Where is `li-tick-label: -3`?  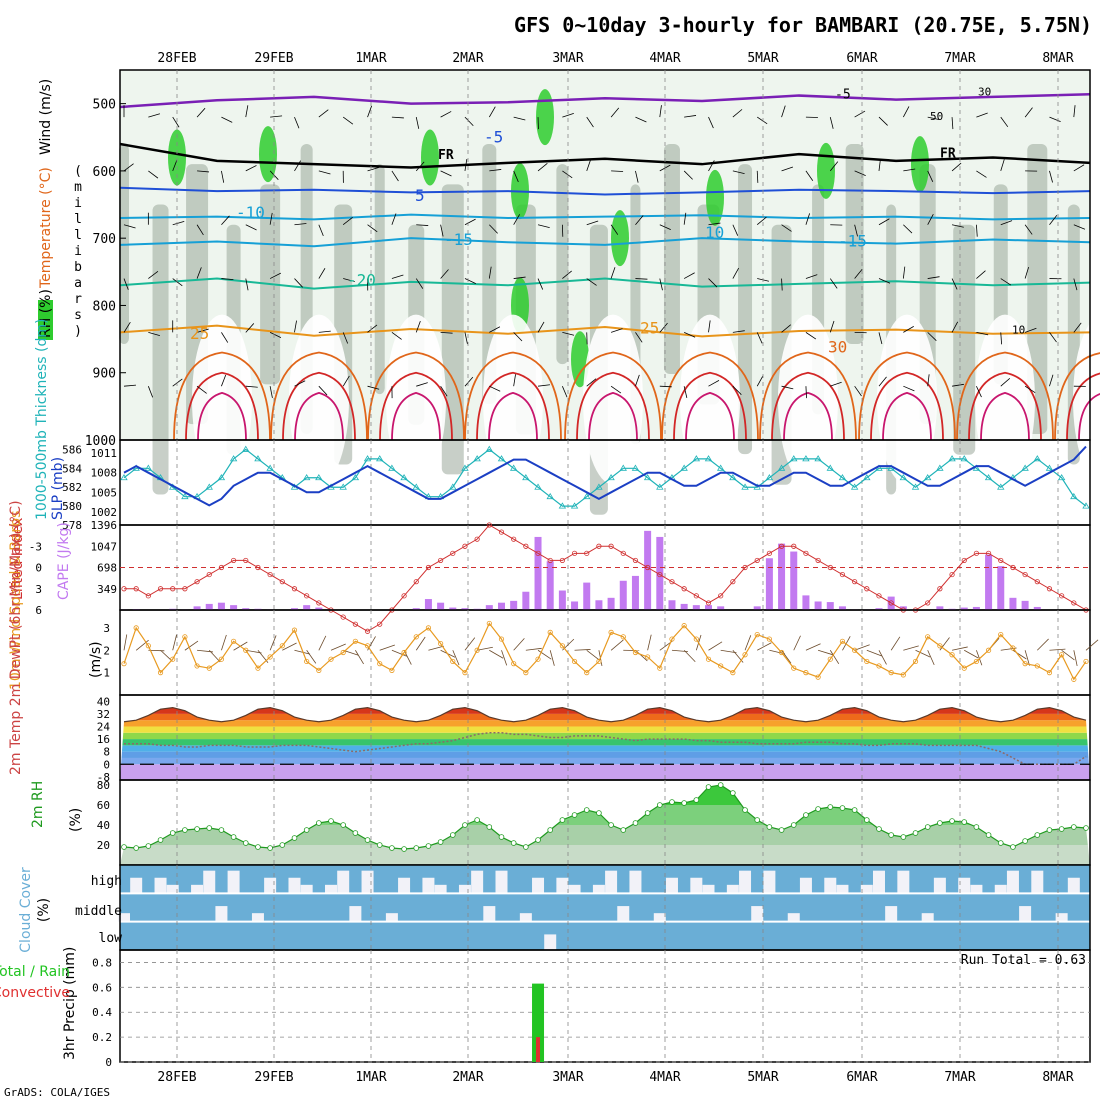 li-tick-label: -3 is located at coordinates (35, 546).